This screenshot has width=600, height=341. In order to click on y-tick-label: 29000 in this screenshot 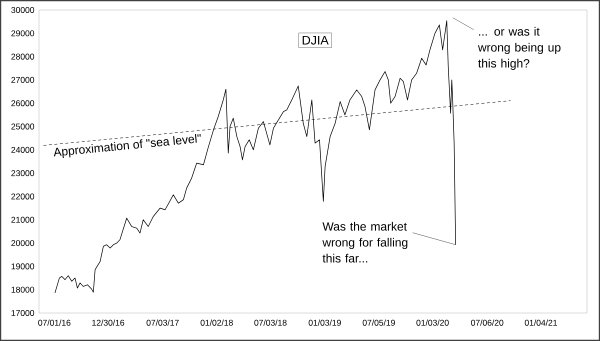, I will do `click(22, 33)`.